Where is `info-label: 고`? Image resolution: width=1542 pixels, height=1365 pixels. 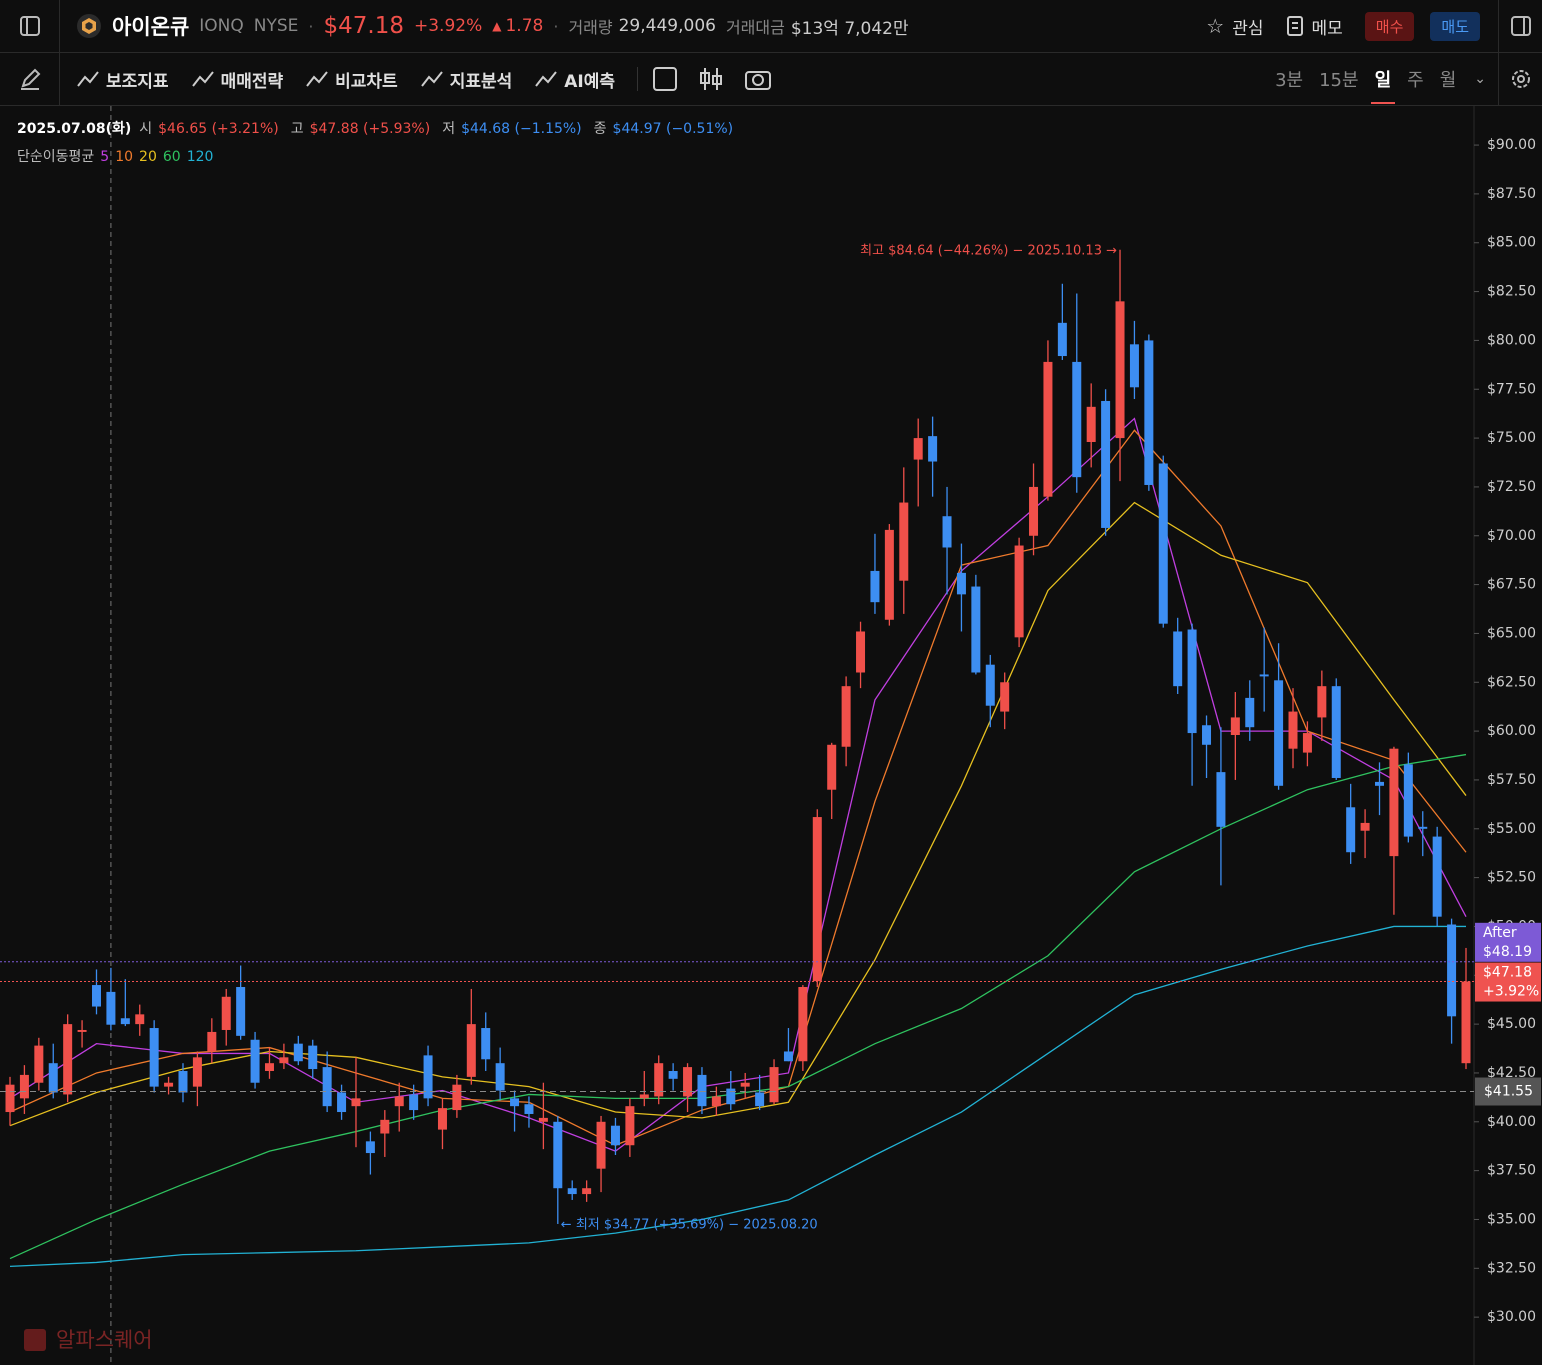 info-label: 고 is located at coordinates (297, 129).